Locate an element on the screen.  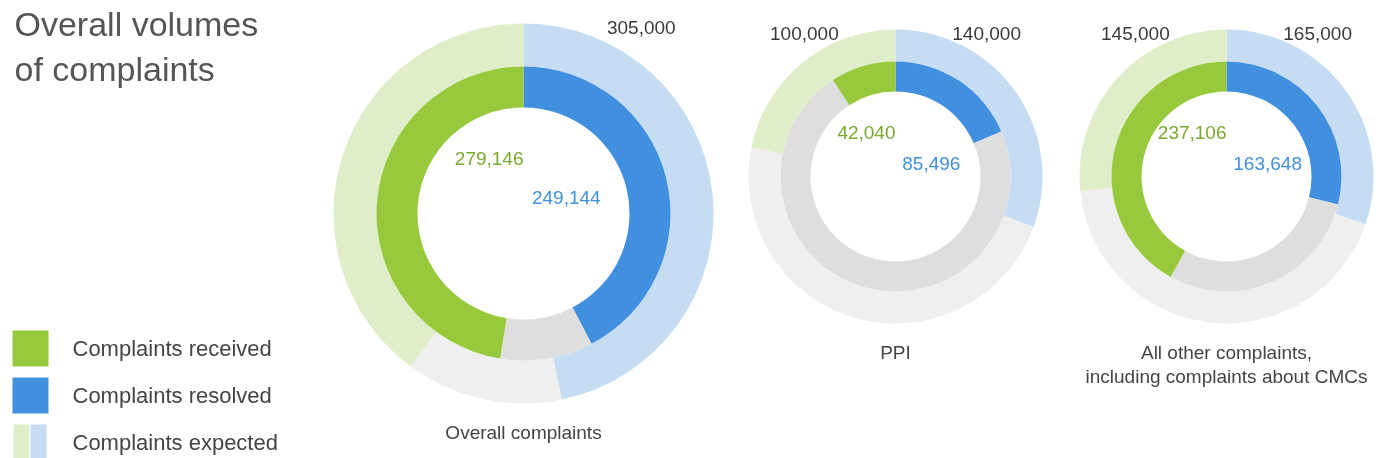
data-label: 100,000 is located at coordinates (804, 33).